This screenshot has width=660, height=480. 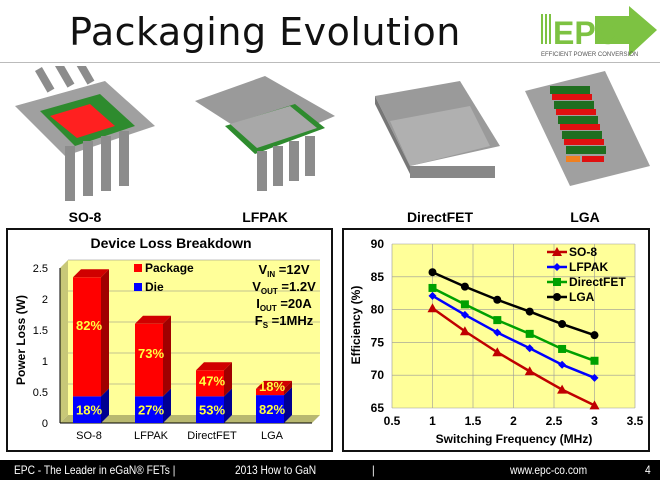 I want to click on package-label-lga: LGA, so click(x=585, y=217).